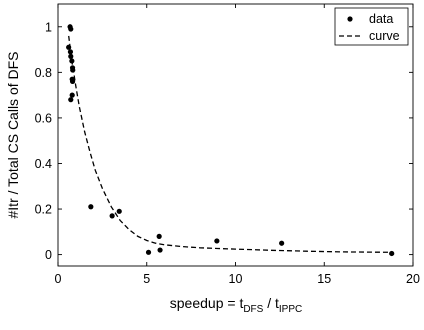 The height and width of the screenshot is (330, 424). I want to click on legend-label-data: data, so click(381, 19).